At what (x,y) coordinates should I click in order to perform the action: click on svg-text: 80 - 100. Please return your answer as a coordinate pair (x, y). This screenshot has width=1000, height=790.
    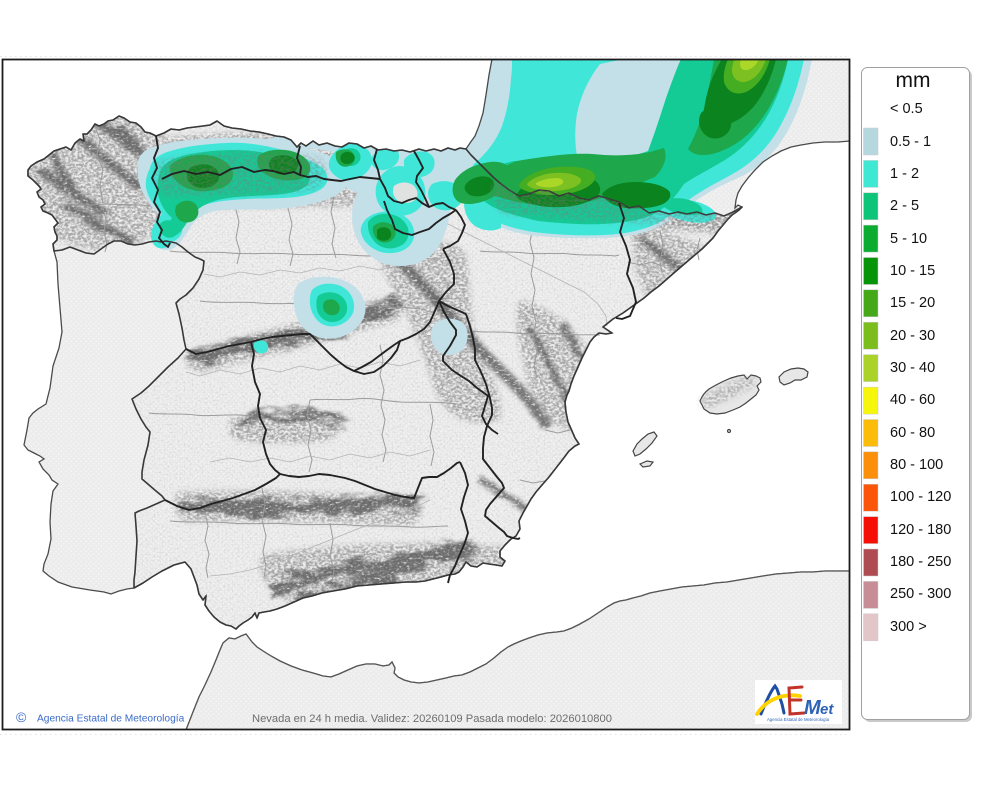
    Looking at the image, I should click on (916, 465).